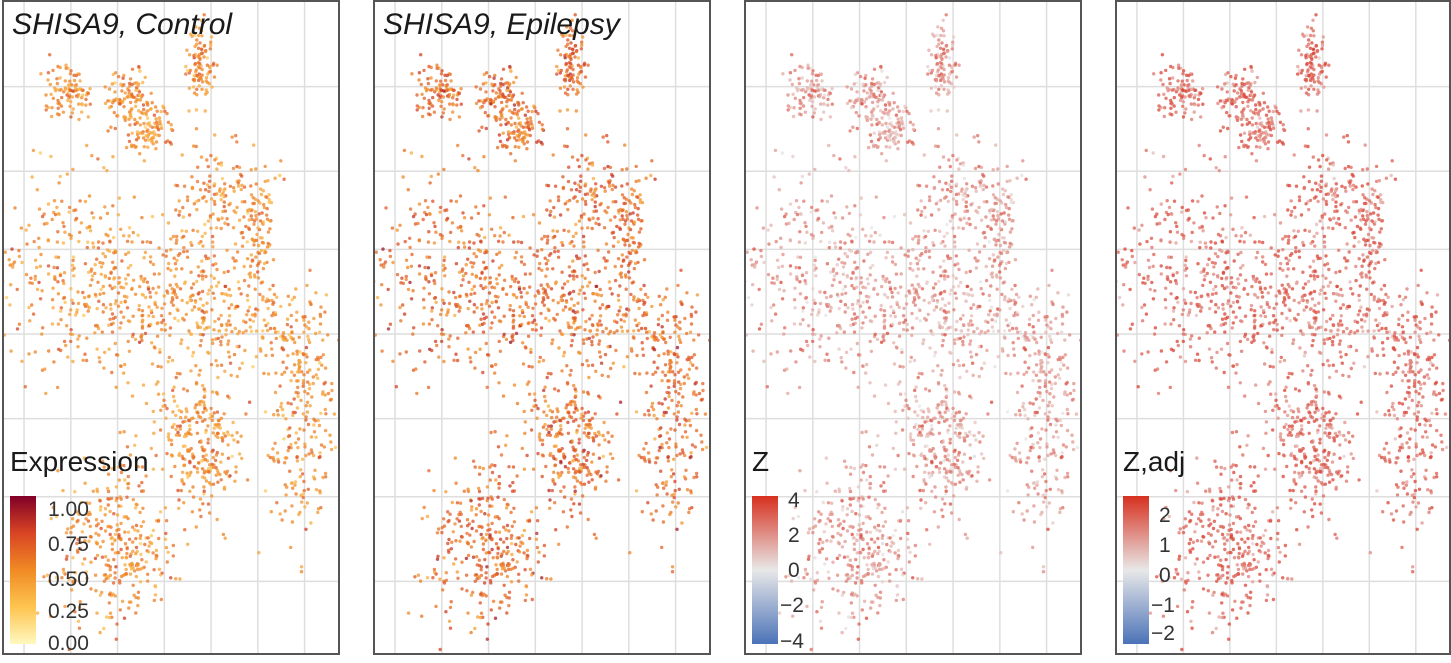  What do you see at coordinates (68, 544) in the screenshot?
I see `legend-tick: 0.75` at bounding box center [68, 544].